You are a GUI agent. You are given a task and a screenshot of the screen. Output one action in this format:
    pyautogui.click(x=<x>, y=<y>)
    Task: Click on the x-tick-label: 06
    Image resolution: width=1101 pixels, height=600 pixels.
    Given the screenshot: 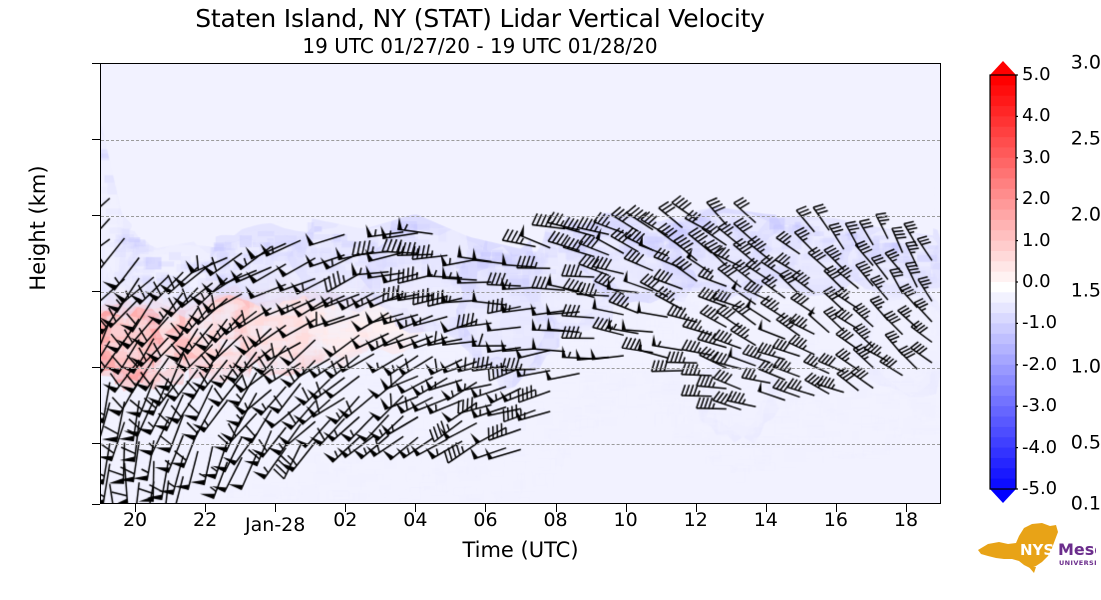 What is the action you would take?
    pyautogui.click(x=485, y=520)
    